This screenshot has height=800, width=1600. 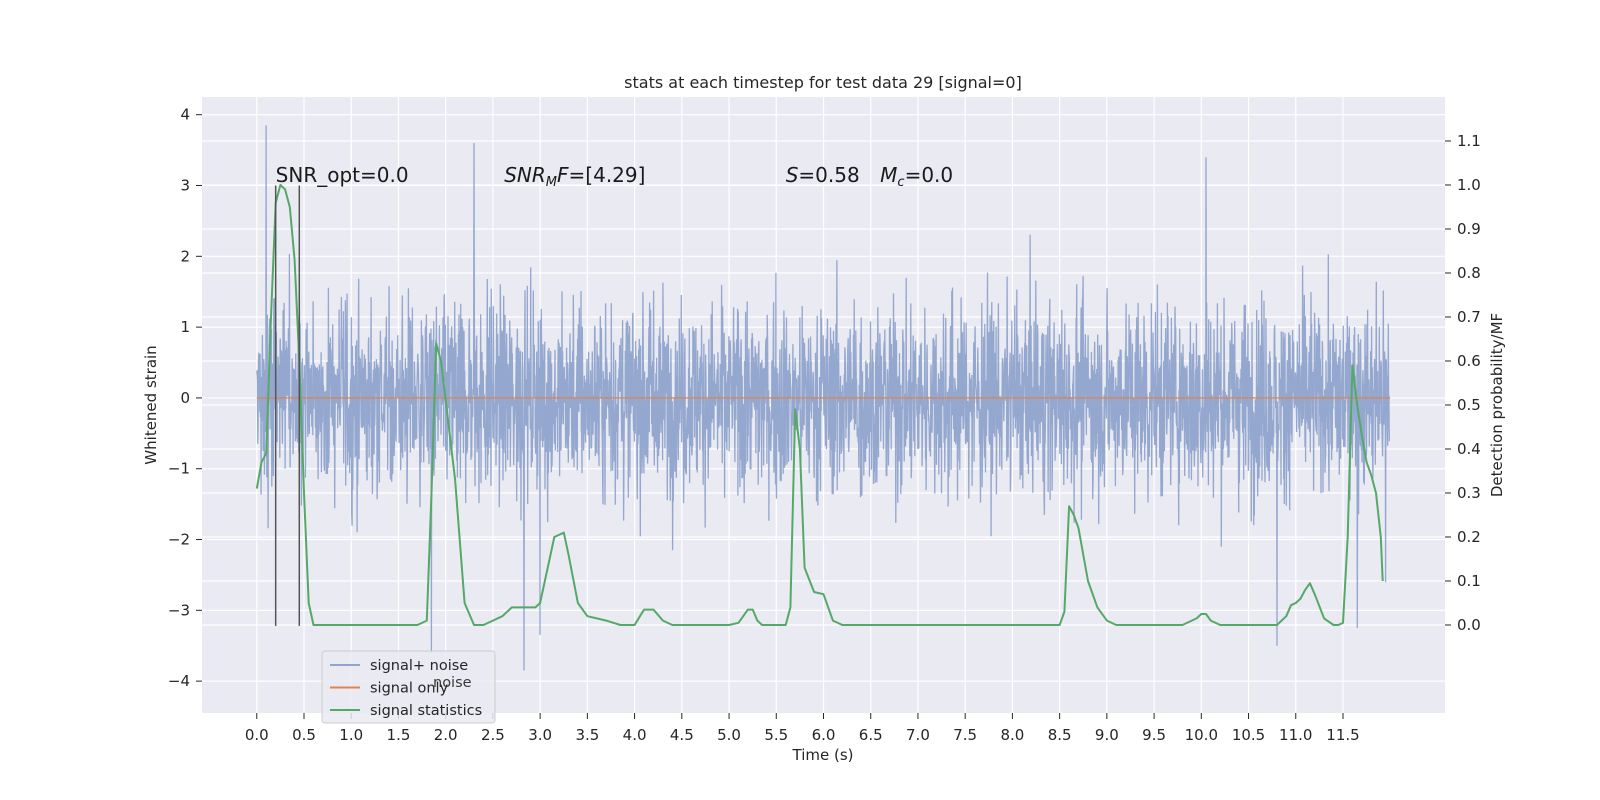 What do you see at coordinates (1342, 735) in the screenshot?
I see `x-tick-label: 11.5` at bounding box center [1342, 735].